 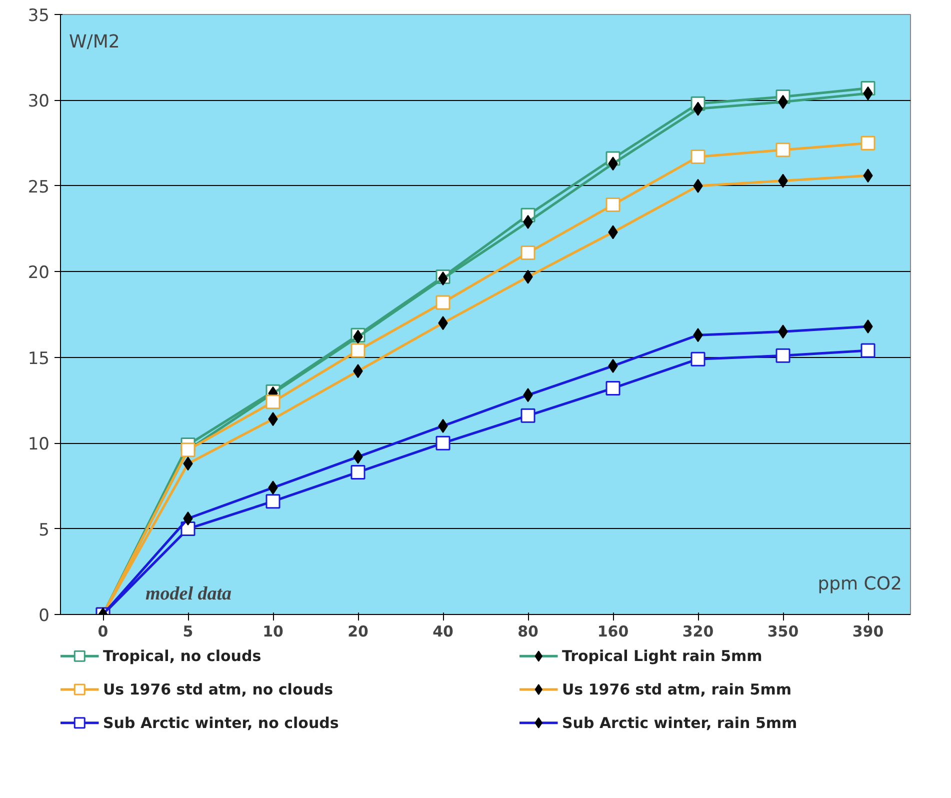 I want to click on y-tick-label: 5, so click(x=44, y=530).